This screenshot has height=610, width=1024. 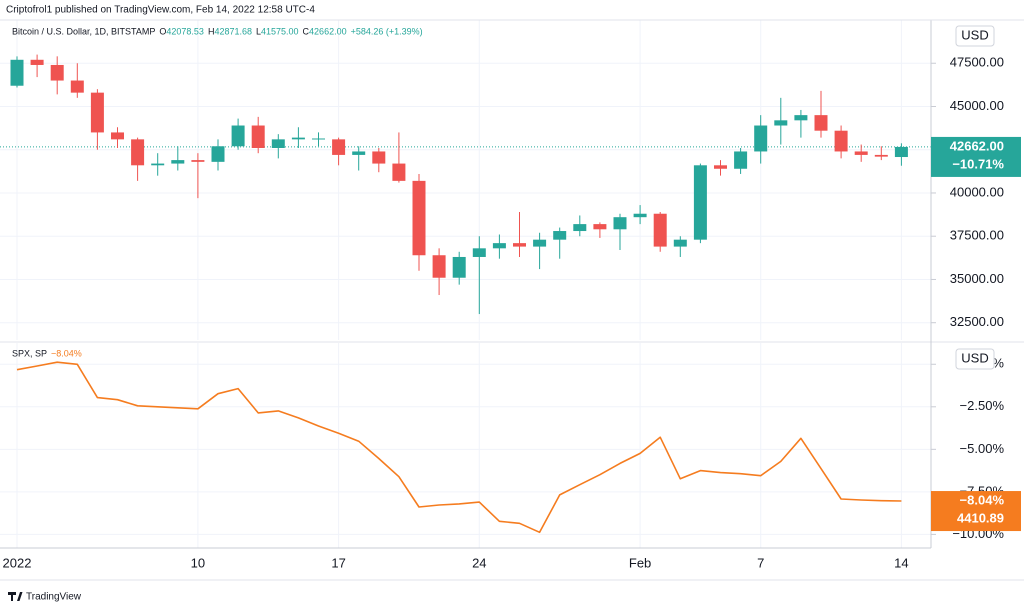 I want to click on x-tick-label: 24, so click(x=479, y=562).